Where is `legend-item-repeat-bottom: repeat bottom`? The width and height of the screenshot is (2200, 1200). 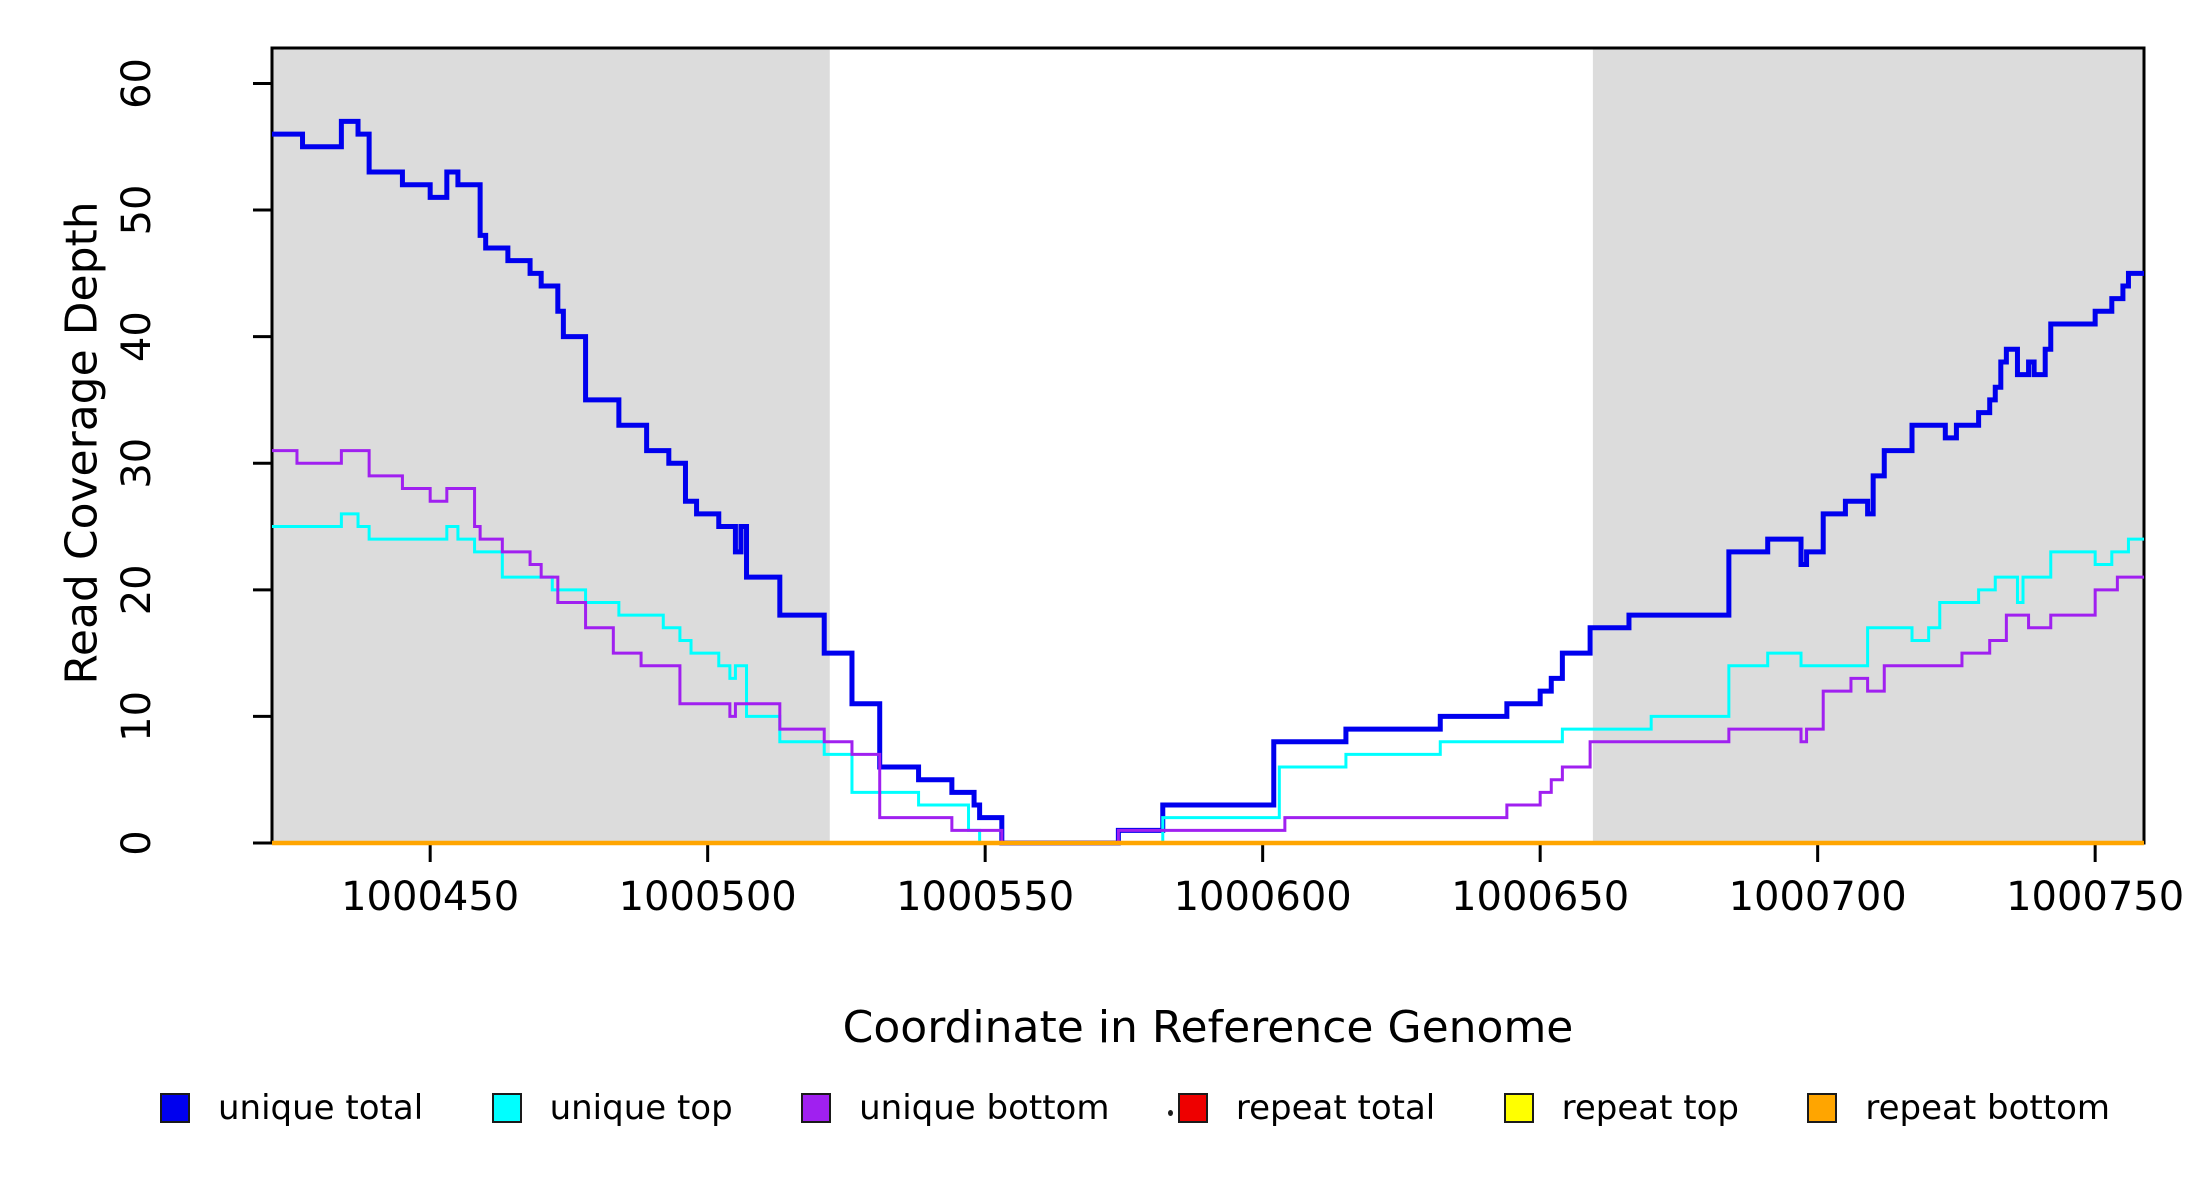
legend-item-repeat-bottom: repeat bottom is located at coordinates (1958, 1108).